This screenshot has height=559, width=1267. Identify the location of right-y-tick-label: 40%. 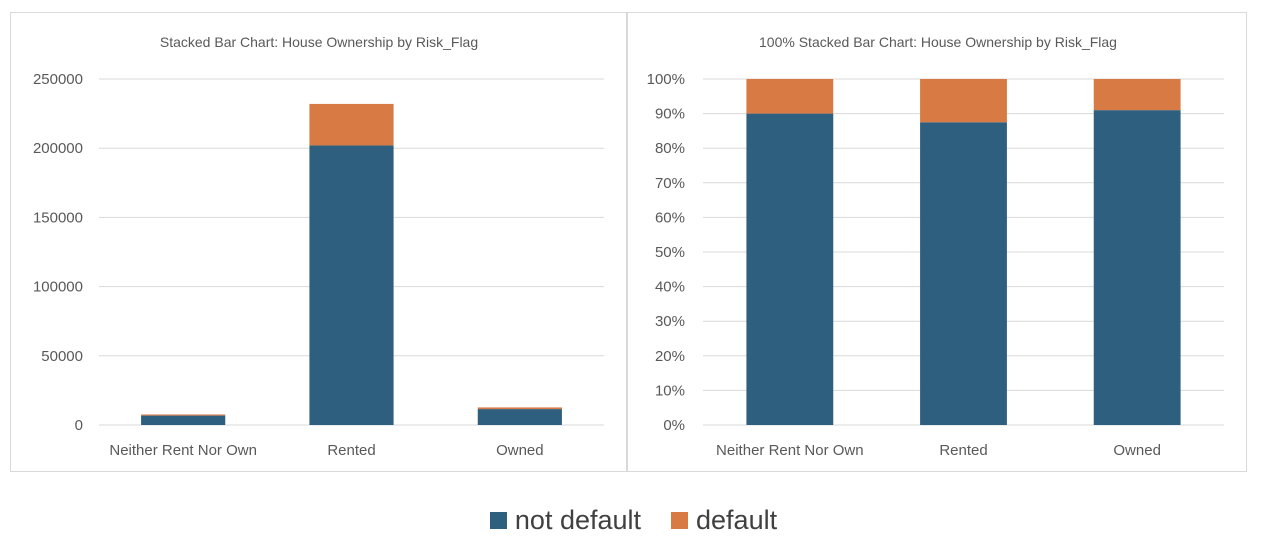
(670, 287).